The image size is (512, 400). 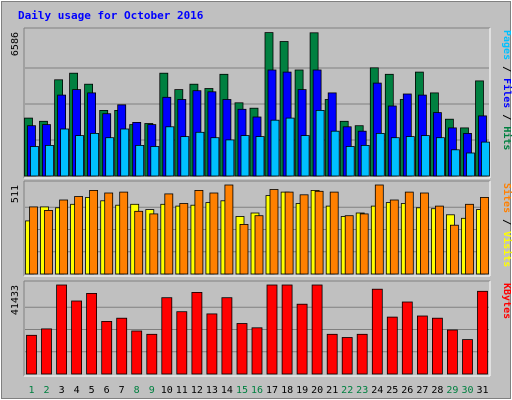 What do you see at coordinates (227, 390) in the screenshot?
I see `x-tick-label: 14` at bounding box center [227, 390].